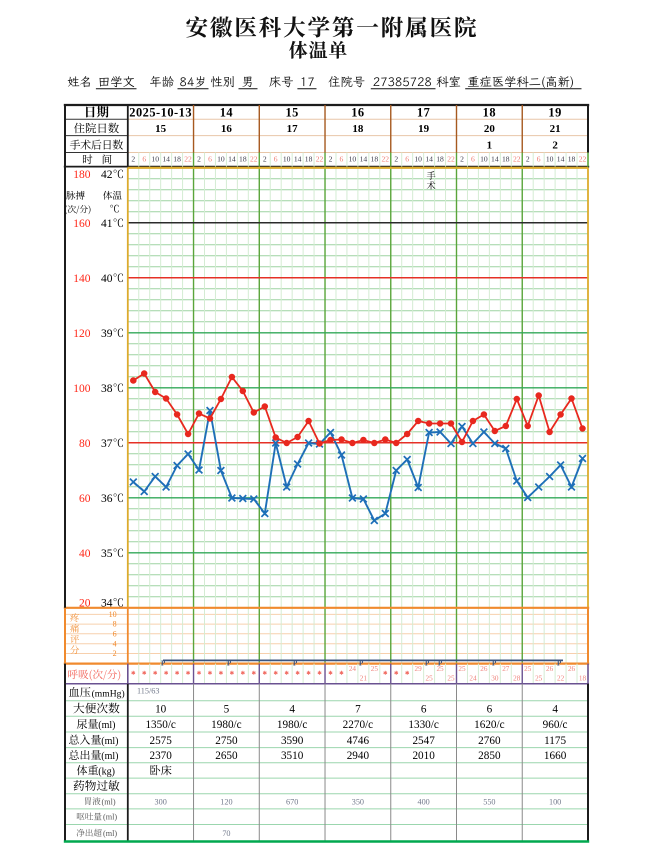 The image size is (658, 852). Describe the element at coordinates (106, 771) in the screenshot. I see `svg-text: (kg)` at that location.